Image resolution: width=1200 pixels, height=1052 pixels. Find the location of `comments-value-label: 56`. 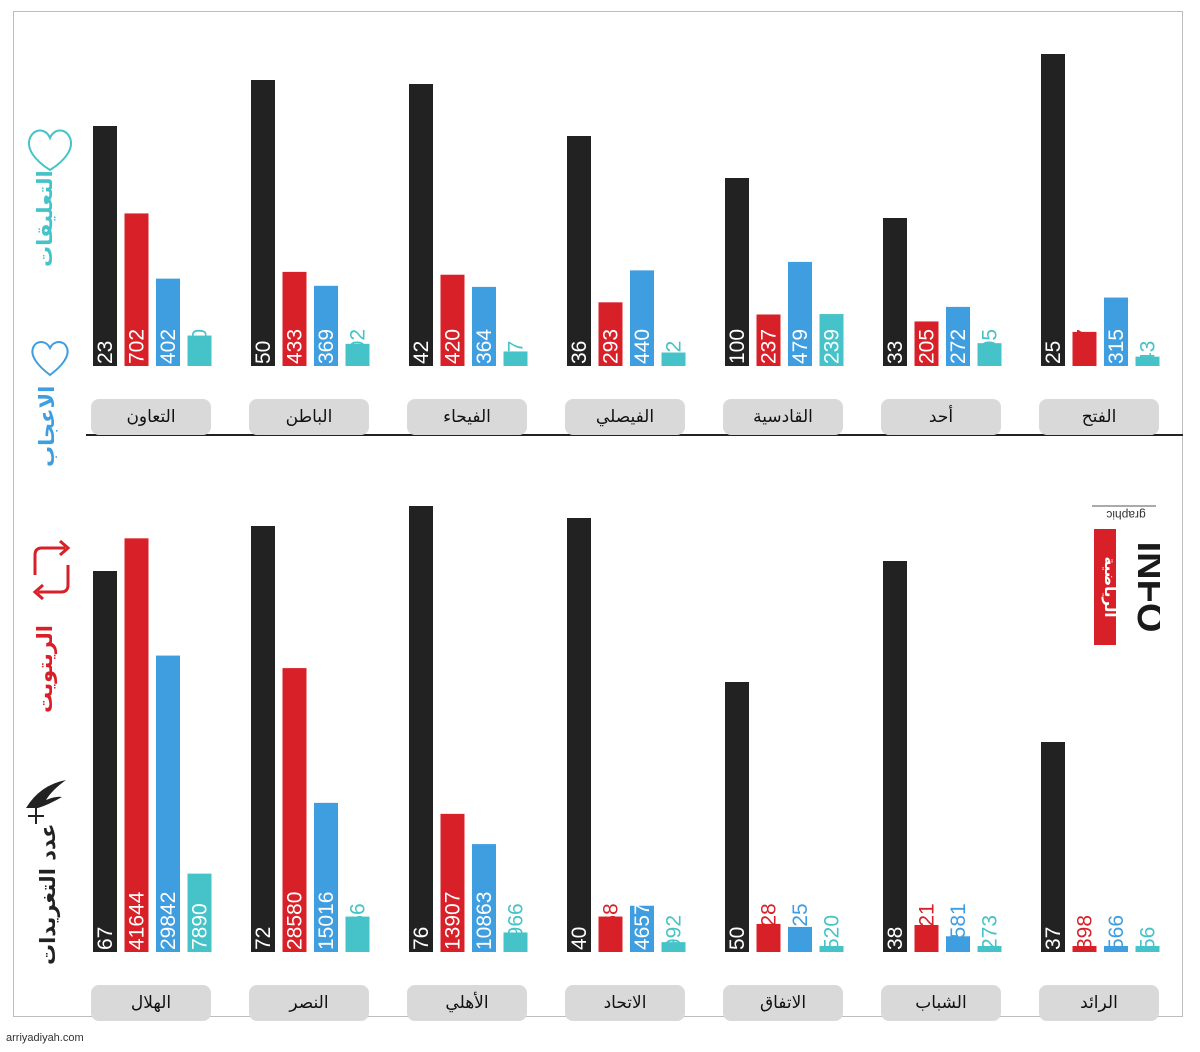

comments-value-label: 56 is located at coordinates (1148, 938).